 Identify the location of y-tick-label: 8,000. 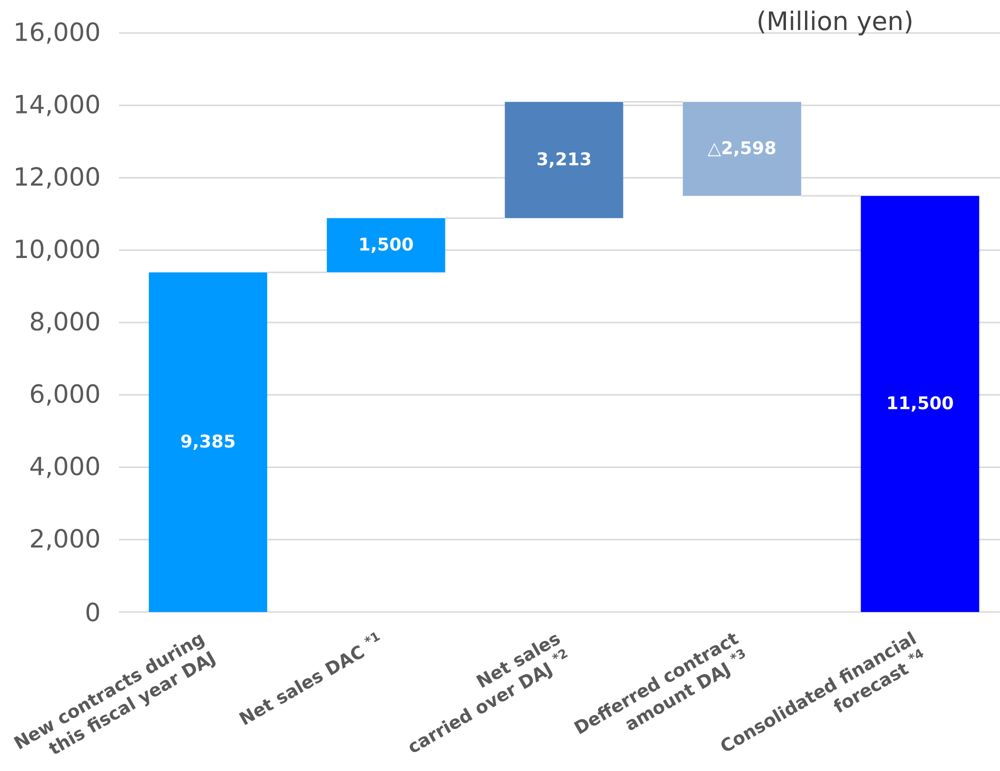
(65, 323).